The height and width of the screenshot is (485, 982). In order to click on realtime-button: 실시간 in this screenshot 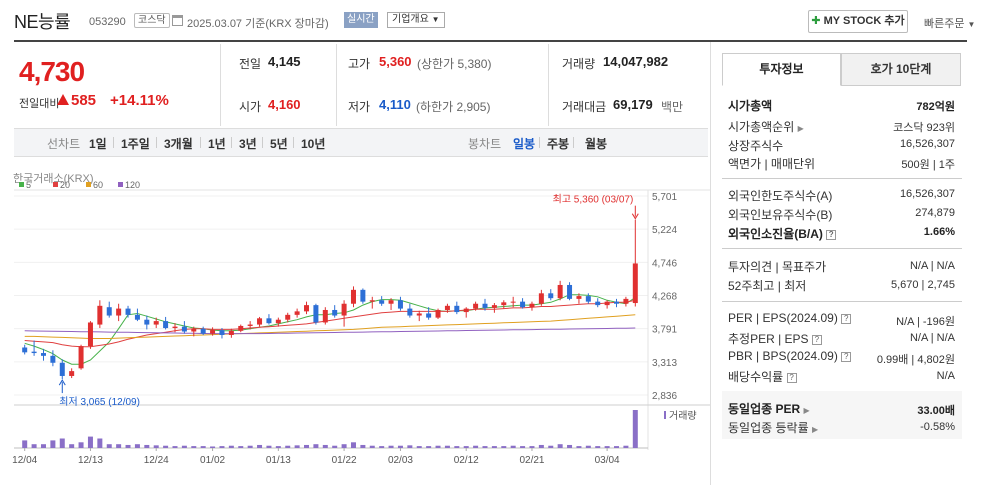, I will do `click(361, 20)`.